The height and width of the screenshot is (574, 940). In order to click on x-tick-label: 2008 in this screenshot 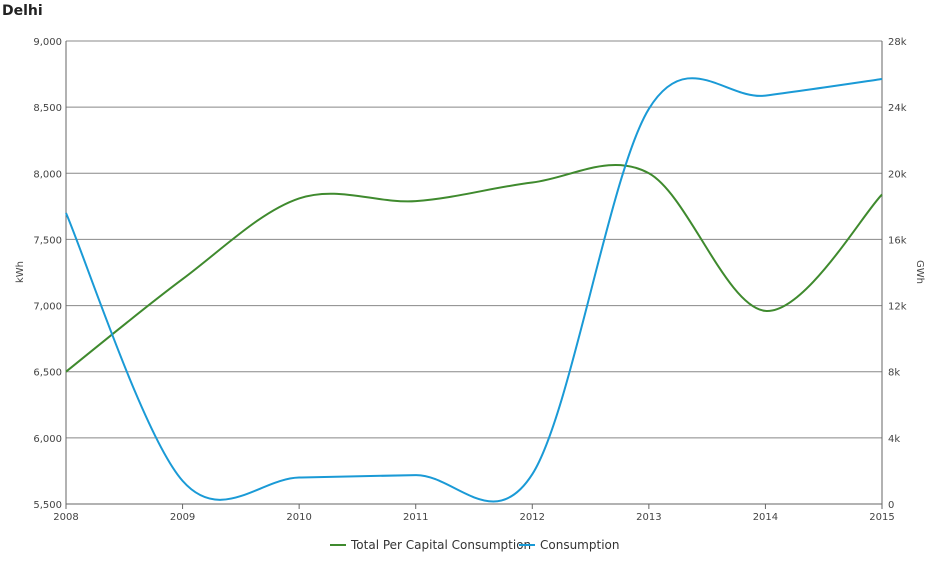, I will do `click(65, 517)`.